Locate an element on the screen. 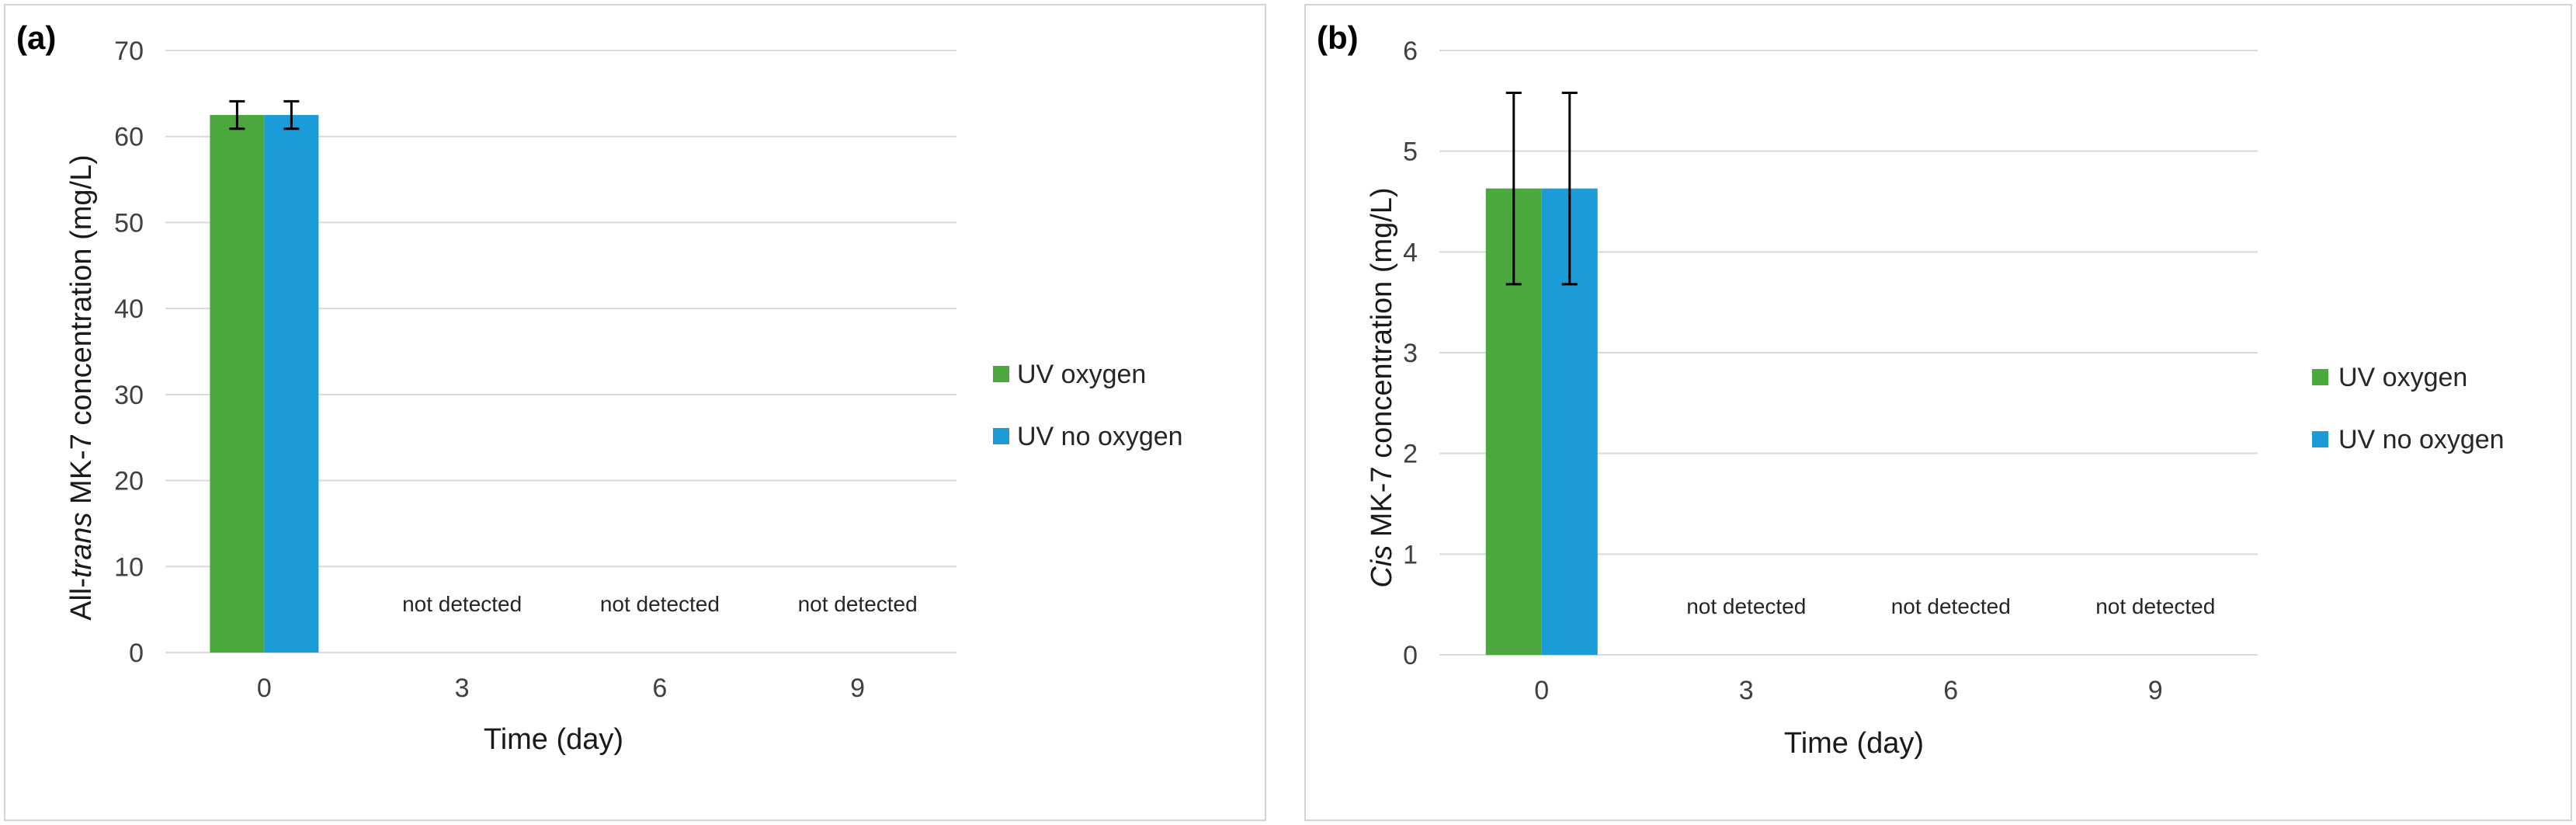 The width and height of the screenshot is (2576, 825). y-tick-label: 50 is located at coordinates (129, 223).